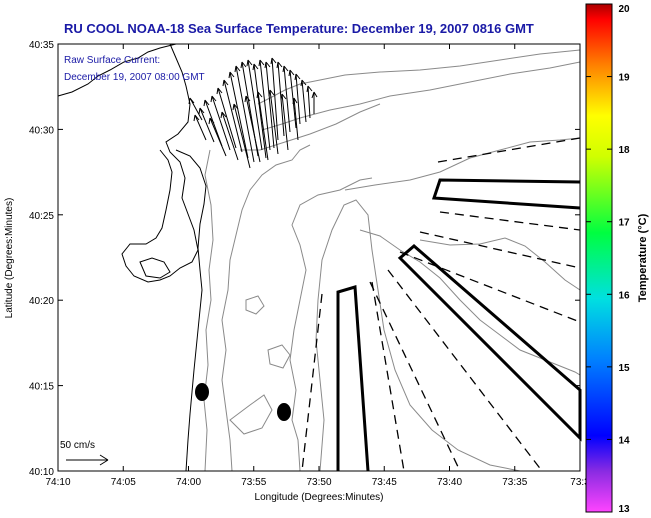 Image resolution: width=651 pixels, height=518 pixels. Describe the element at coordinates (624, 368) in the screenshot. I see `colorbar-tick-label: 15` at that location.